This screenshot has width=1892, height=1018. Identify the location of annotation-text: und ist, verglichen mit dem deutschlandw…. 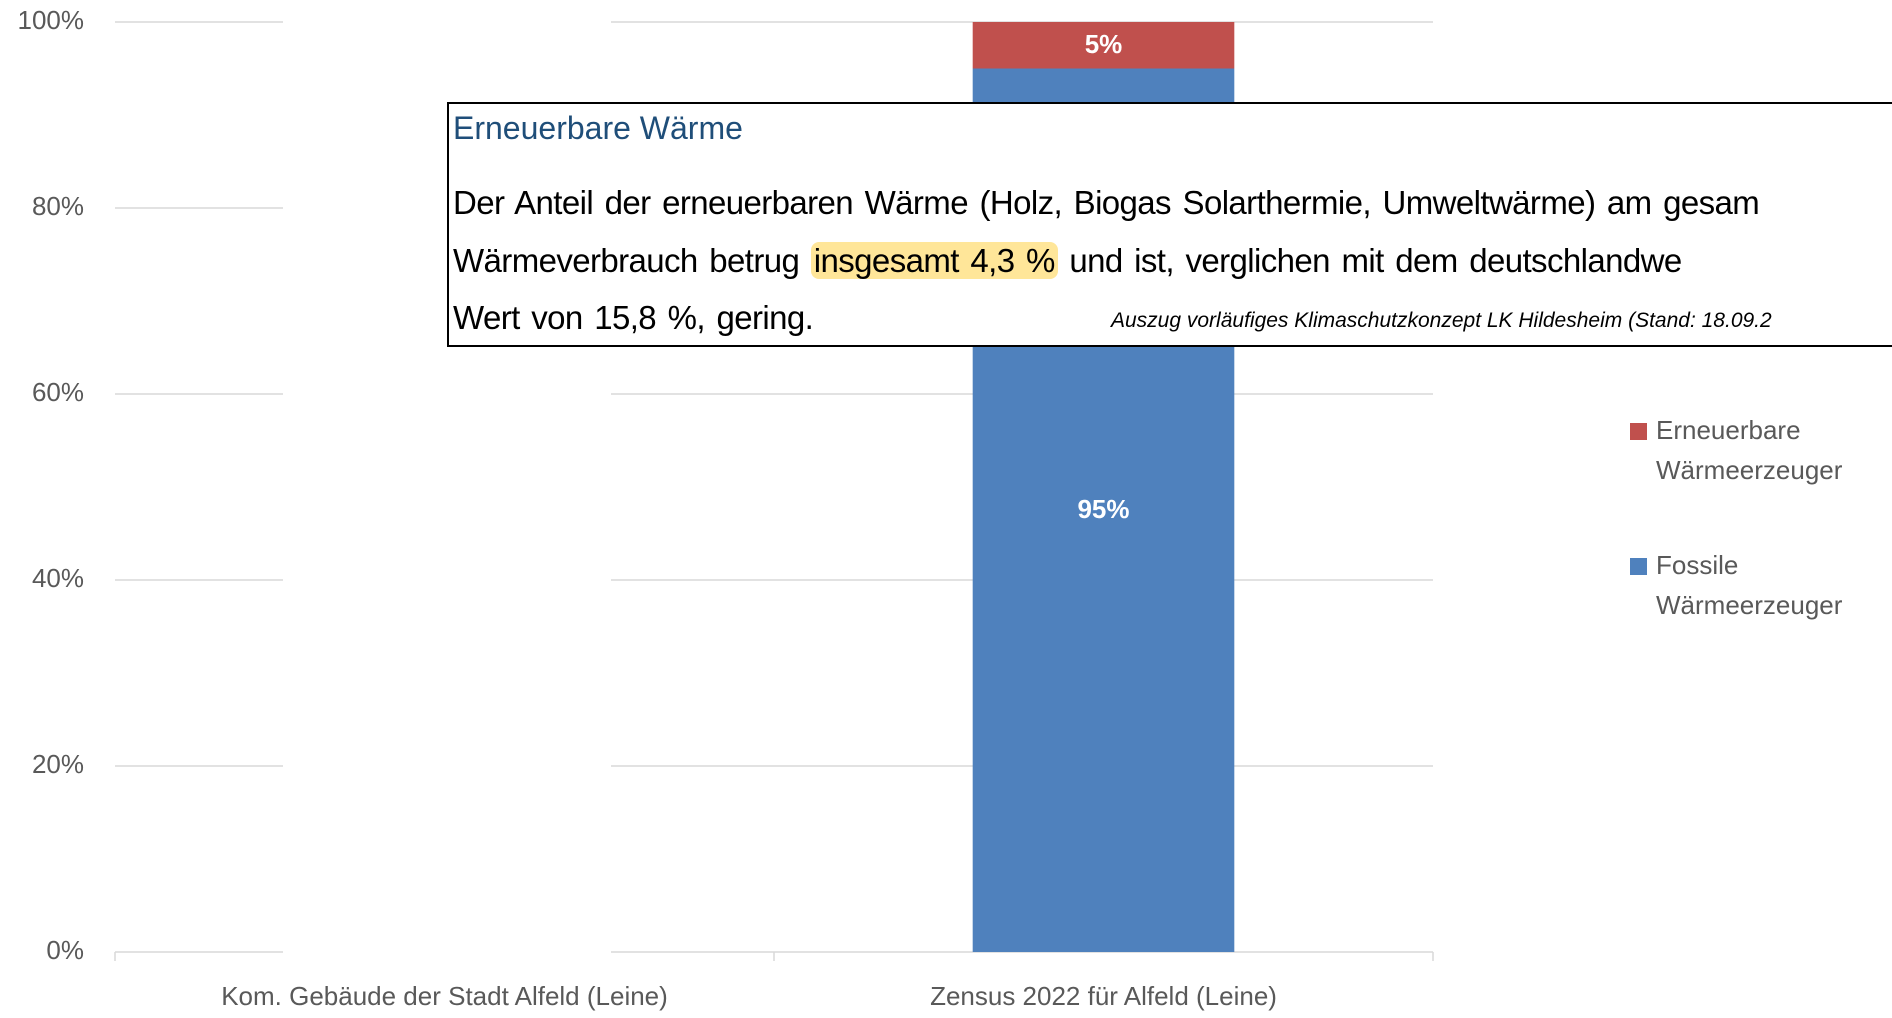
(1375, 260).